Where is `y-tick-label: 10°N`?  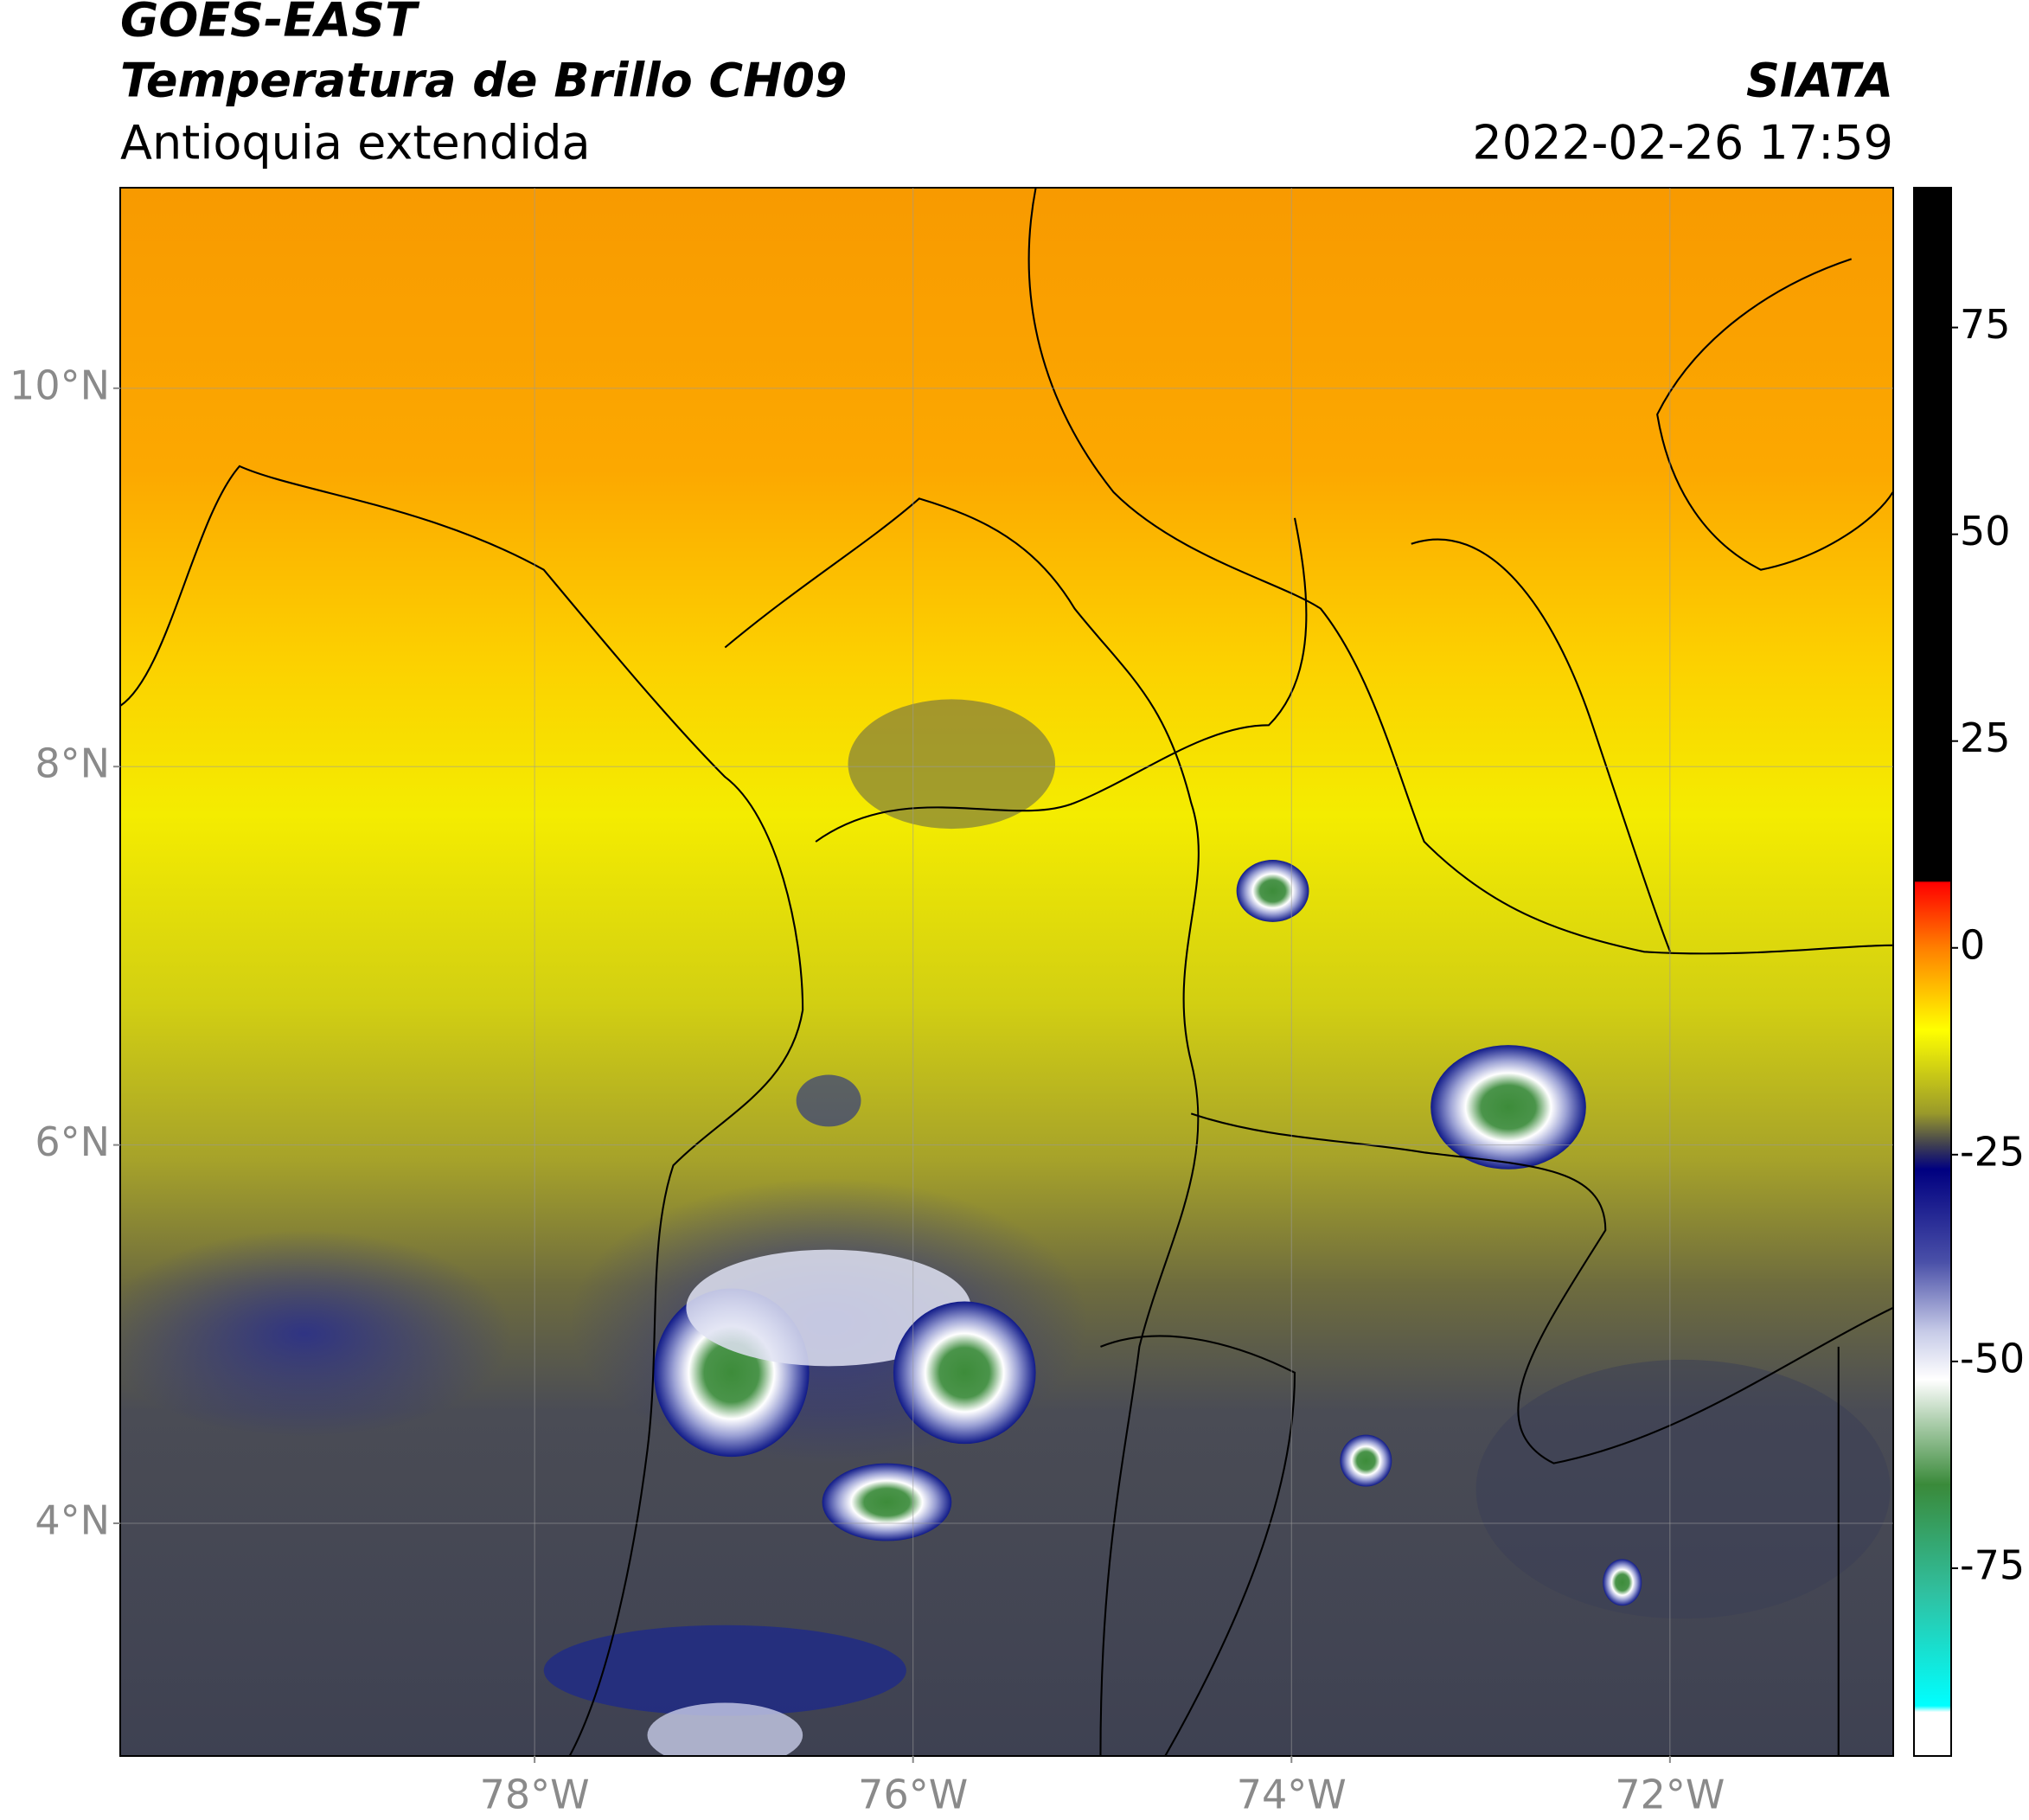 y-tick-label: 10°N is located at coordinates (60, 385).